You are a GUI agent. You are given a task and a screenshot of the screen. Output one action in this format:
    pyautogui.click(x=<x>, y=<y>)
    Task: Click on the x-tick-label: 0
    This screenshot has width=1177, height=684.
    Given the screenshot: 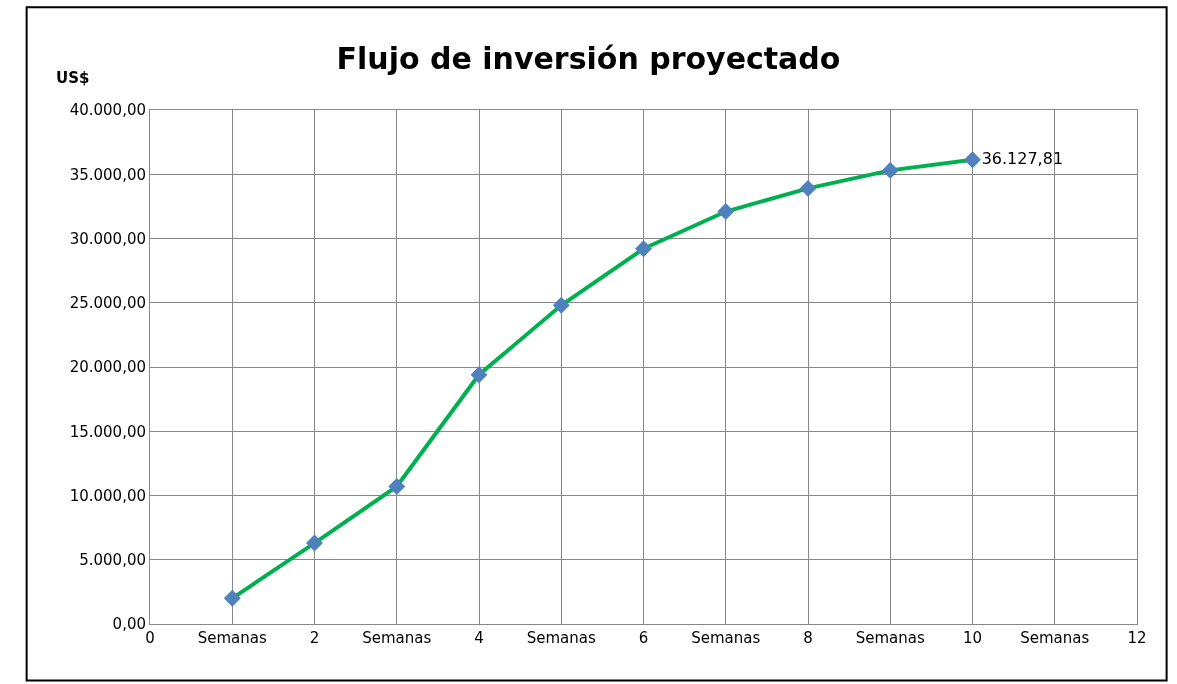 What is the action you would take?
    pyautogui.click(x=150, y=638)
    